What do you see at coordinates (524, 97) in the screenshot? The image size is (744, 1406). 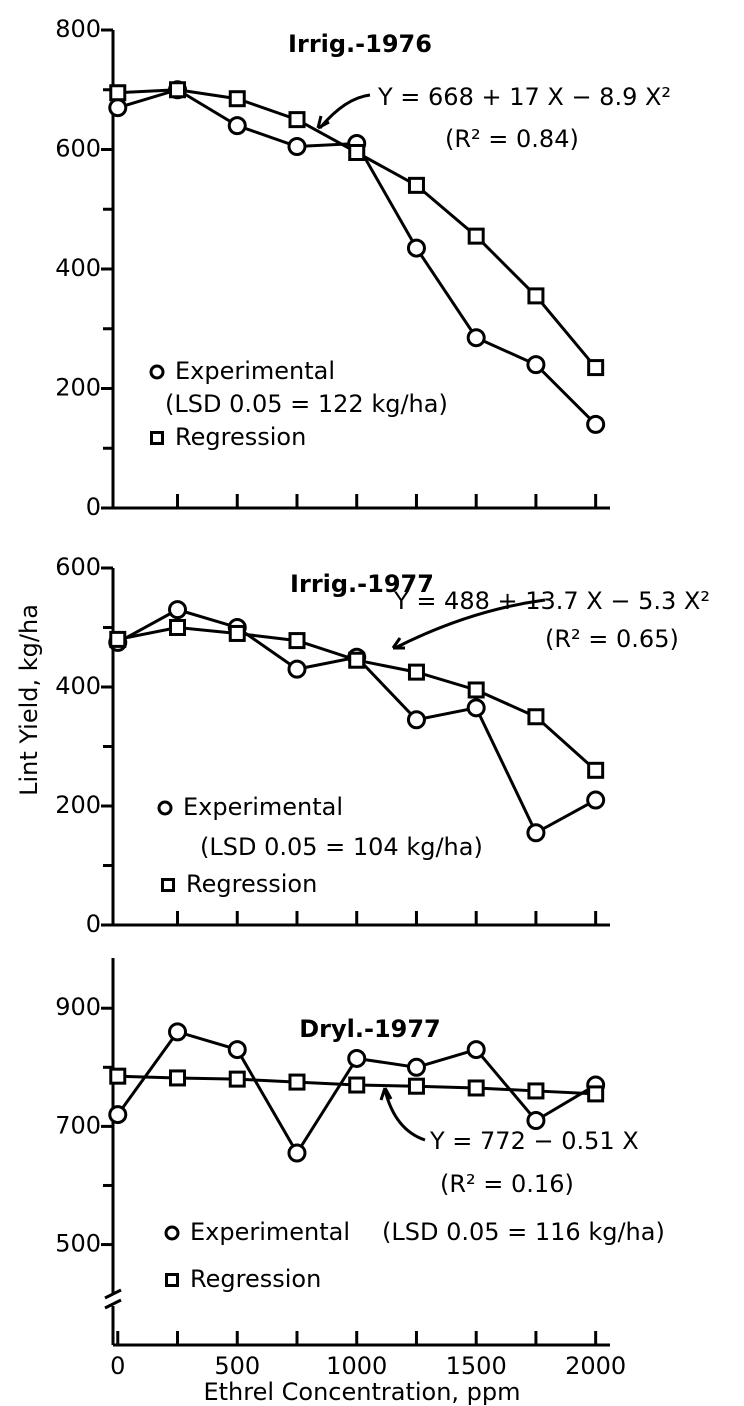 I see `equation: Y = 668 + 17 X − 8.9 X²` at bounding box center [524, 97].